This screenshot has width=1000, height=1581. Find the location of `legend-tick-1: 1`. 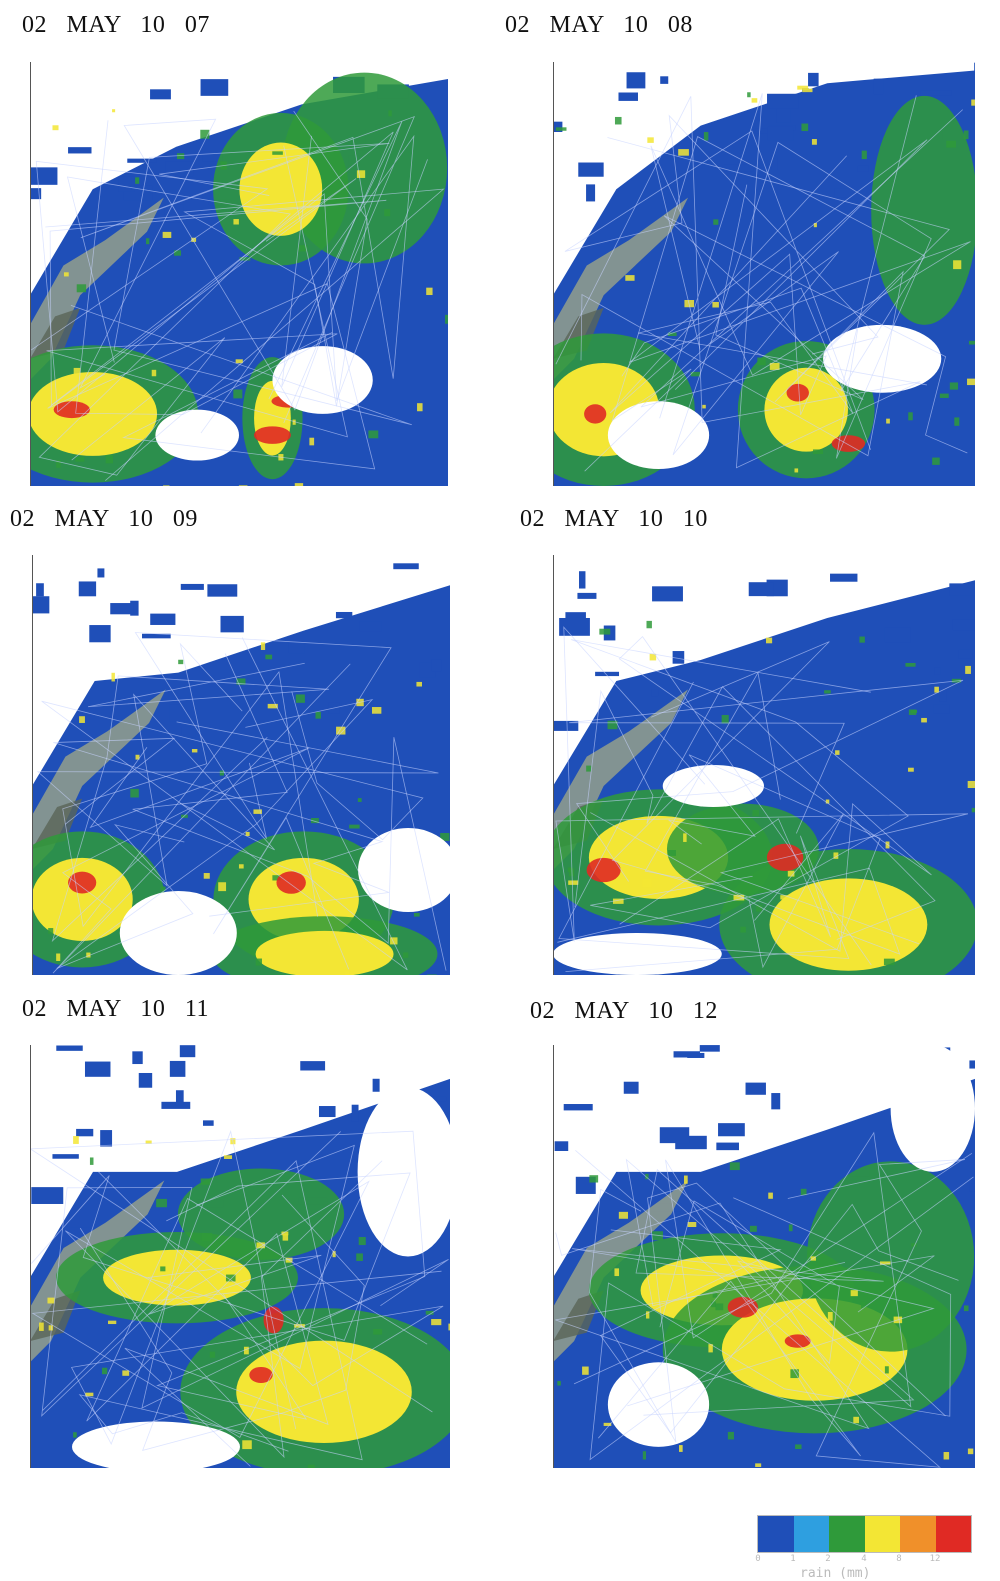

legend-tick-1: 1 is located at coordinates (793, 1559).